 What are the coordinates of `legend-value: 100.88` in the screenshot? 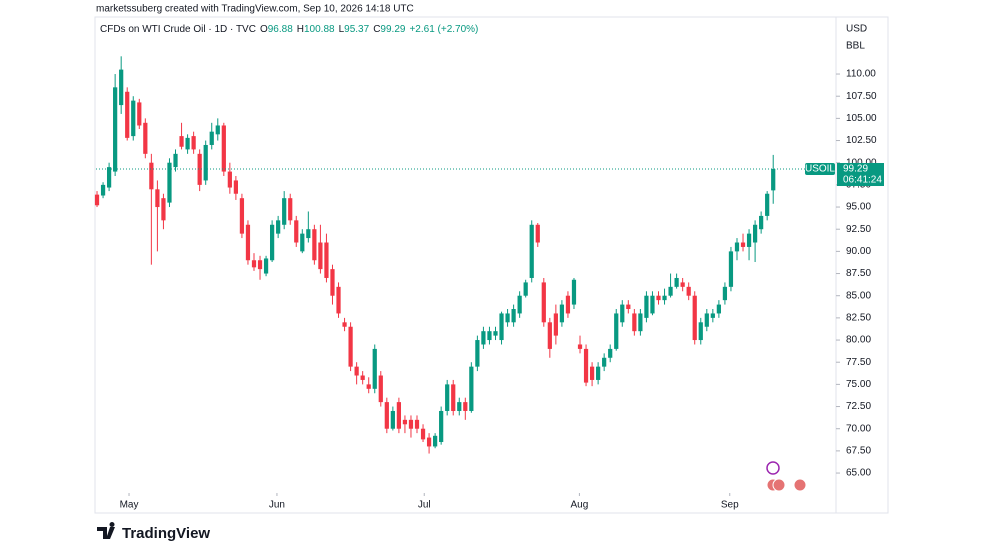 It's located at (319, 29).